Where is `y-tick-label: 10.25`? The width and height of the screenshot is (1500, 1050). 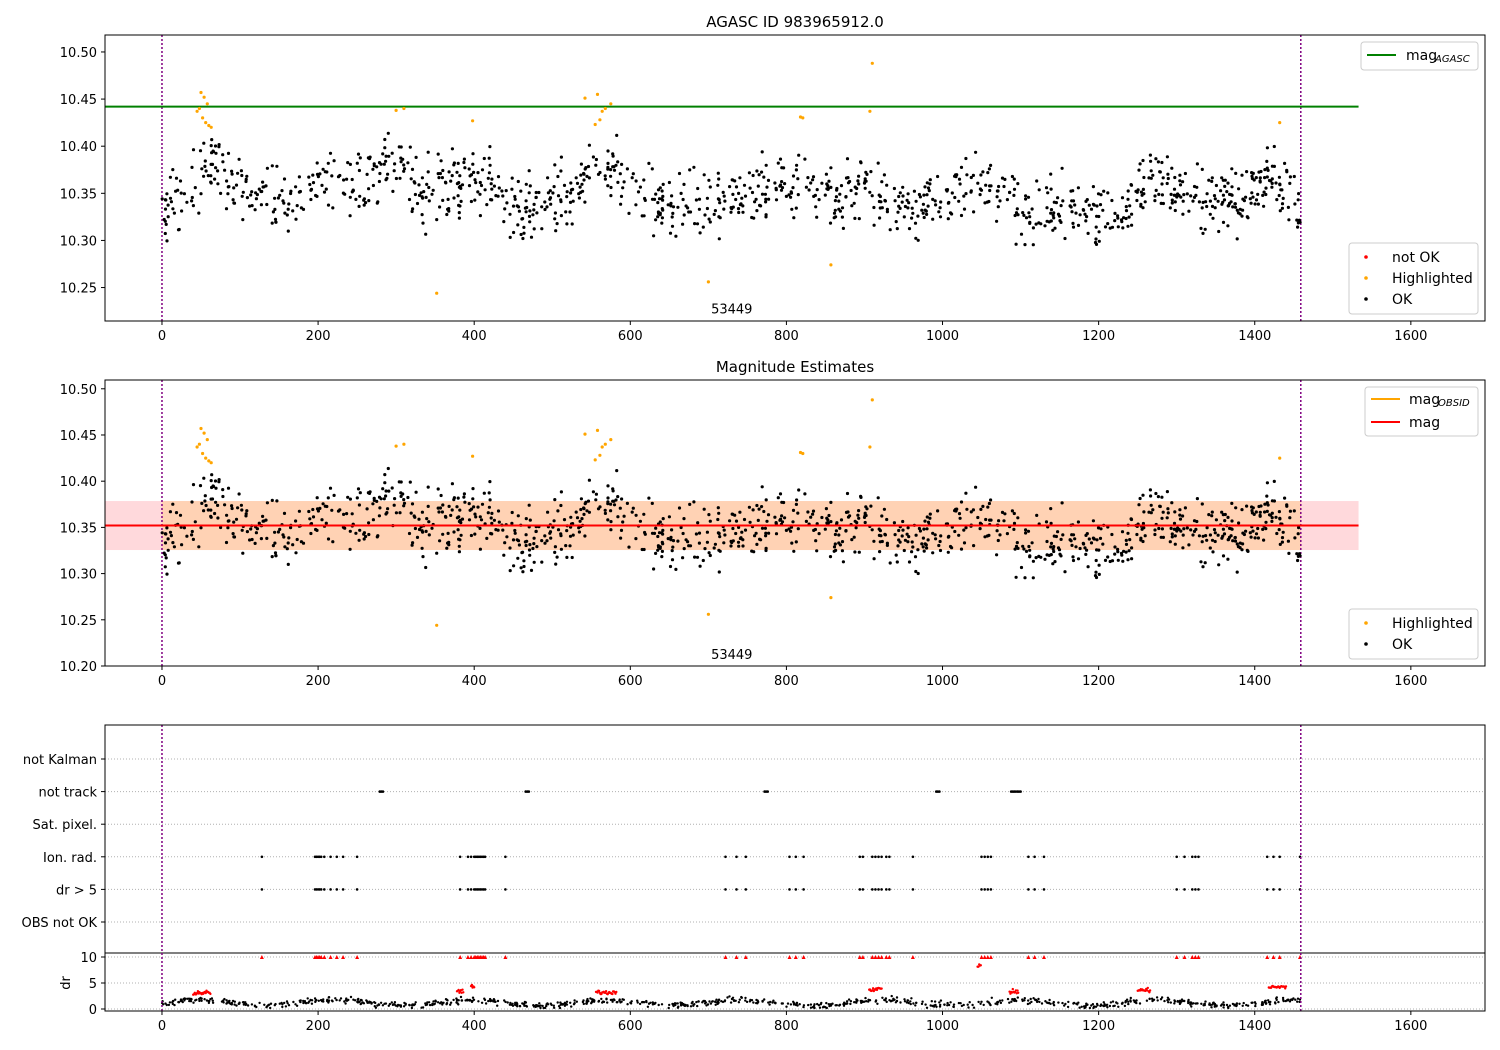 y-tick-label: 10.25 is located at coordinates (78, 289).